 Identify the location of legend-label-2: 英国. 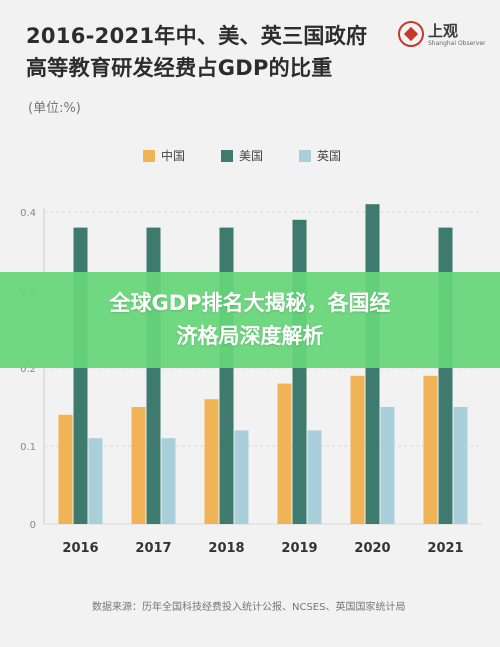
(329, 156).